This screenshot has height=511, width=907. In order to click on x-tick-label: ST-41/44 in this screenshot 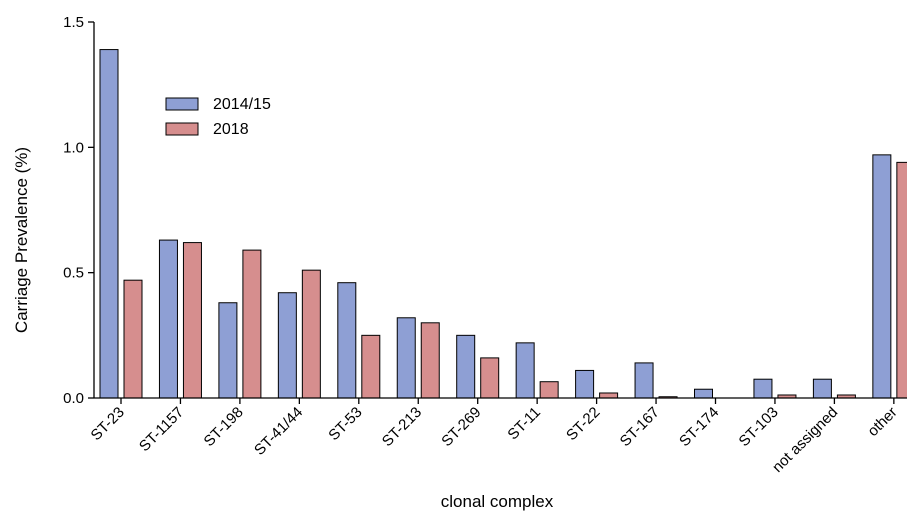, I will do `click(278, 431)`.